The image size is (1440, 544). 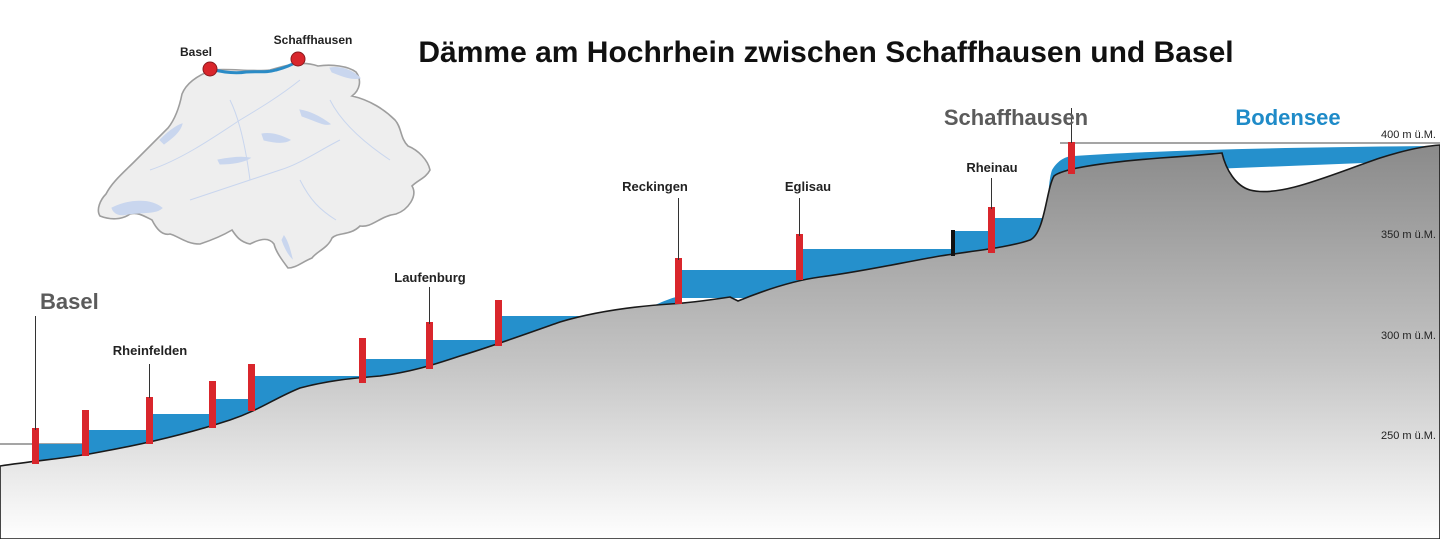 I want to click on lake-maggiore, so click(x=287, y=247).